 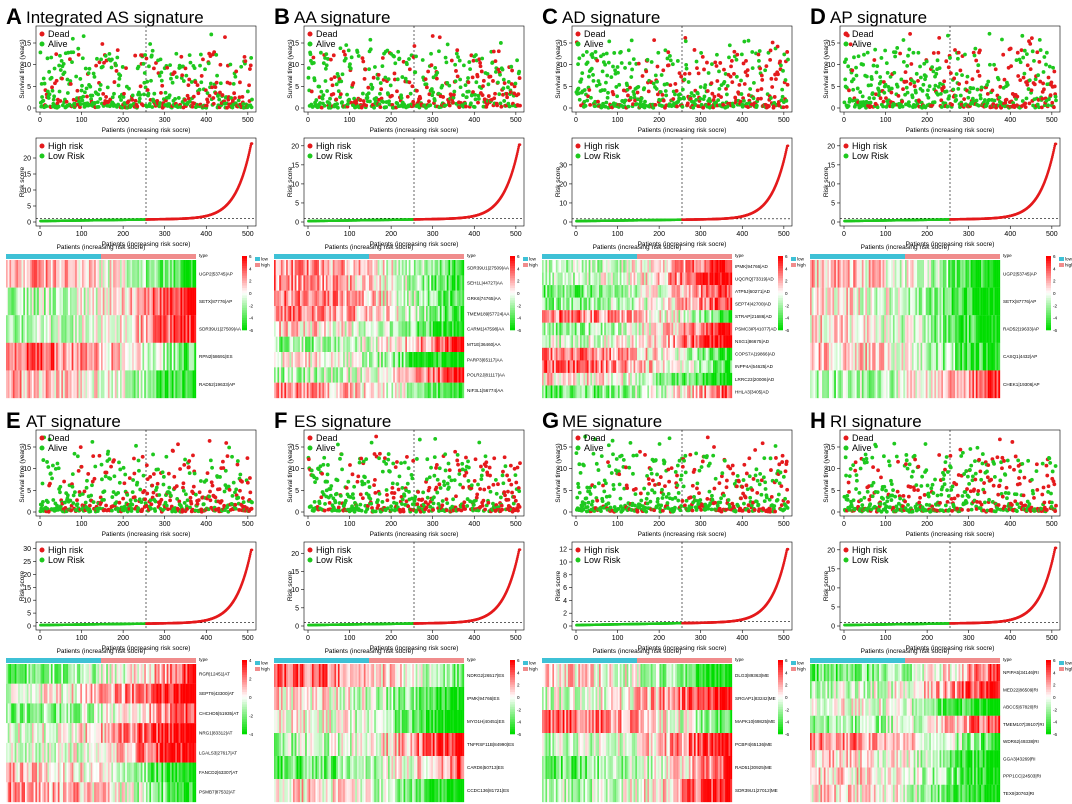 What do you see at coordinates (595, 34) in the screenshot?
I see `legend-dead-label: Dead` at bounding box center [595, 34].